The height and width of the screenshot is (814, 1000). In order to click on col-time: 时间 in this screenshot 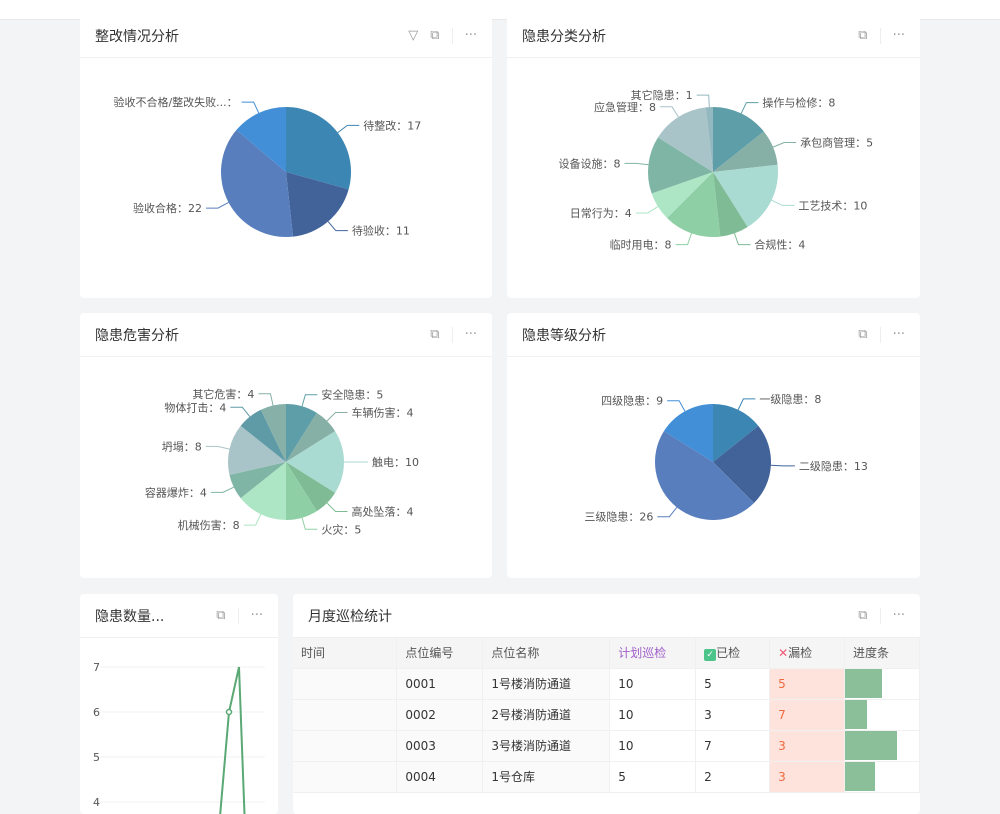, I will do `click(345, 653)`.